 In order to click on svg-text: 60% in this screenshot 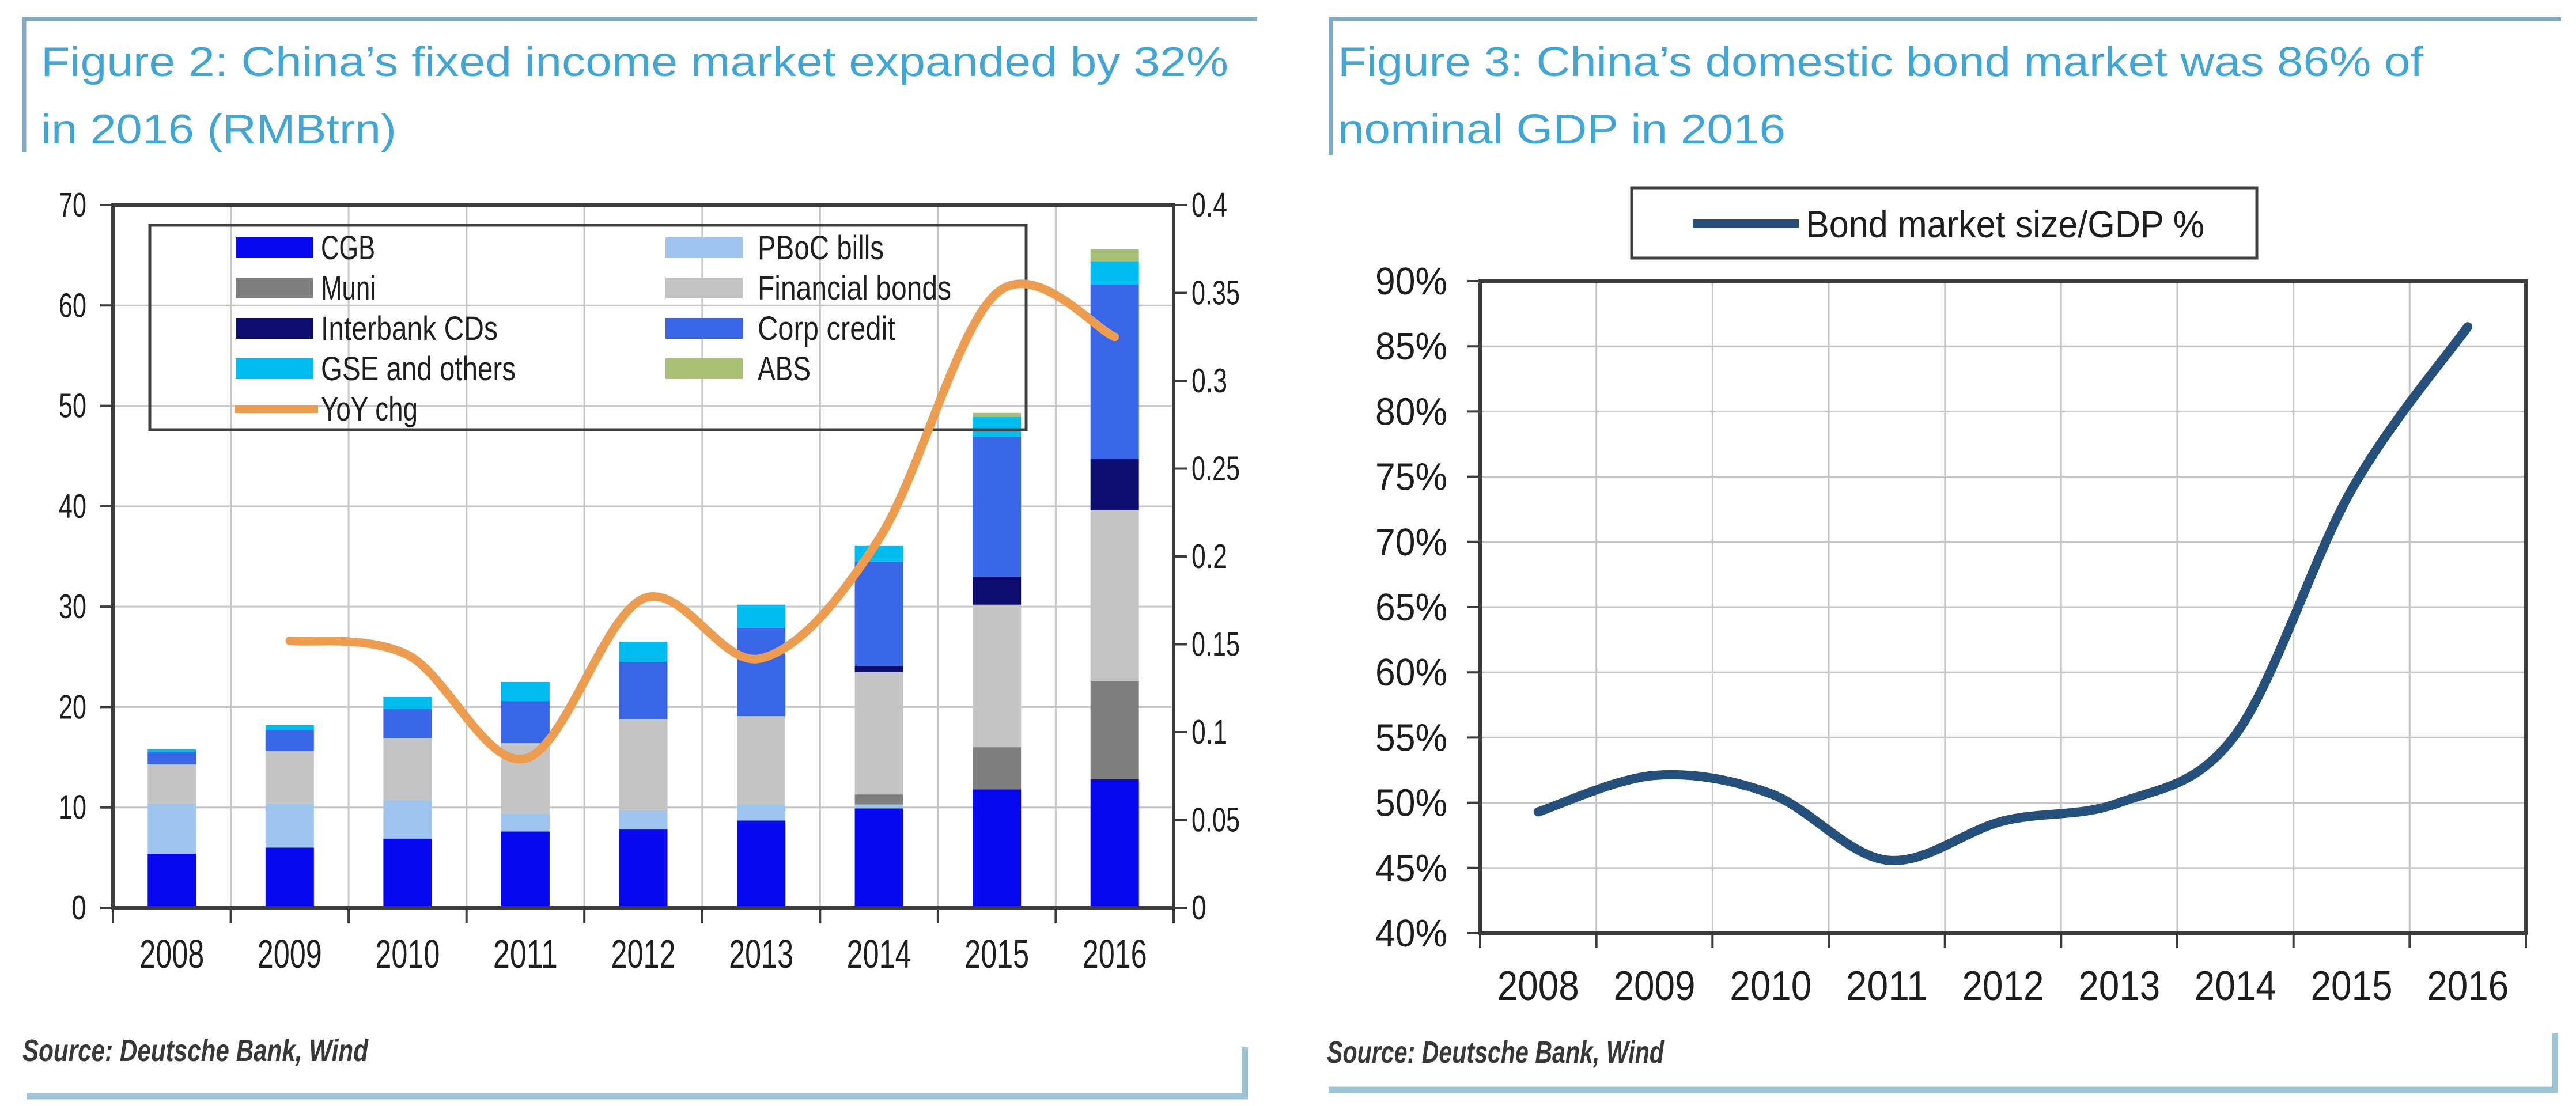, I will do `click(1411, 672)`.